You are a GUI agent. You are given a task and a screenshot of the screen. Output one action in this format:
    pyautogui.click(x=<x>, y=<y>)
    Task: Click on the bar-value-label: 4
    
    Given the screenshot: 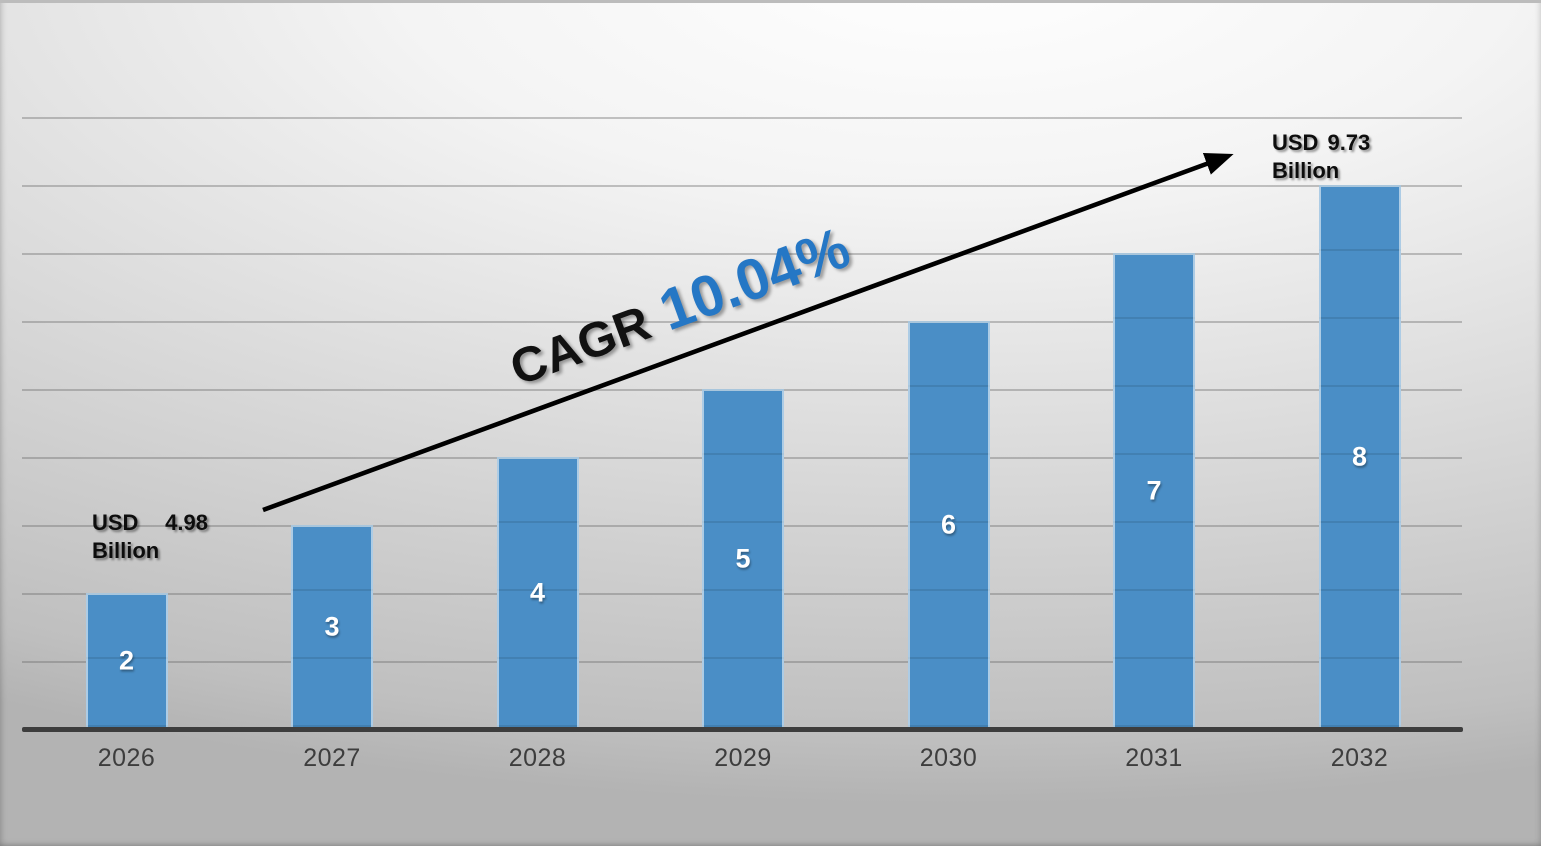 What is the action you would take?
    pyautogui.click(x=537, y=592)
    